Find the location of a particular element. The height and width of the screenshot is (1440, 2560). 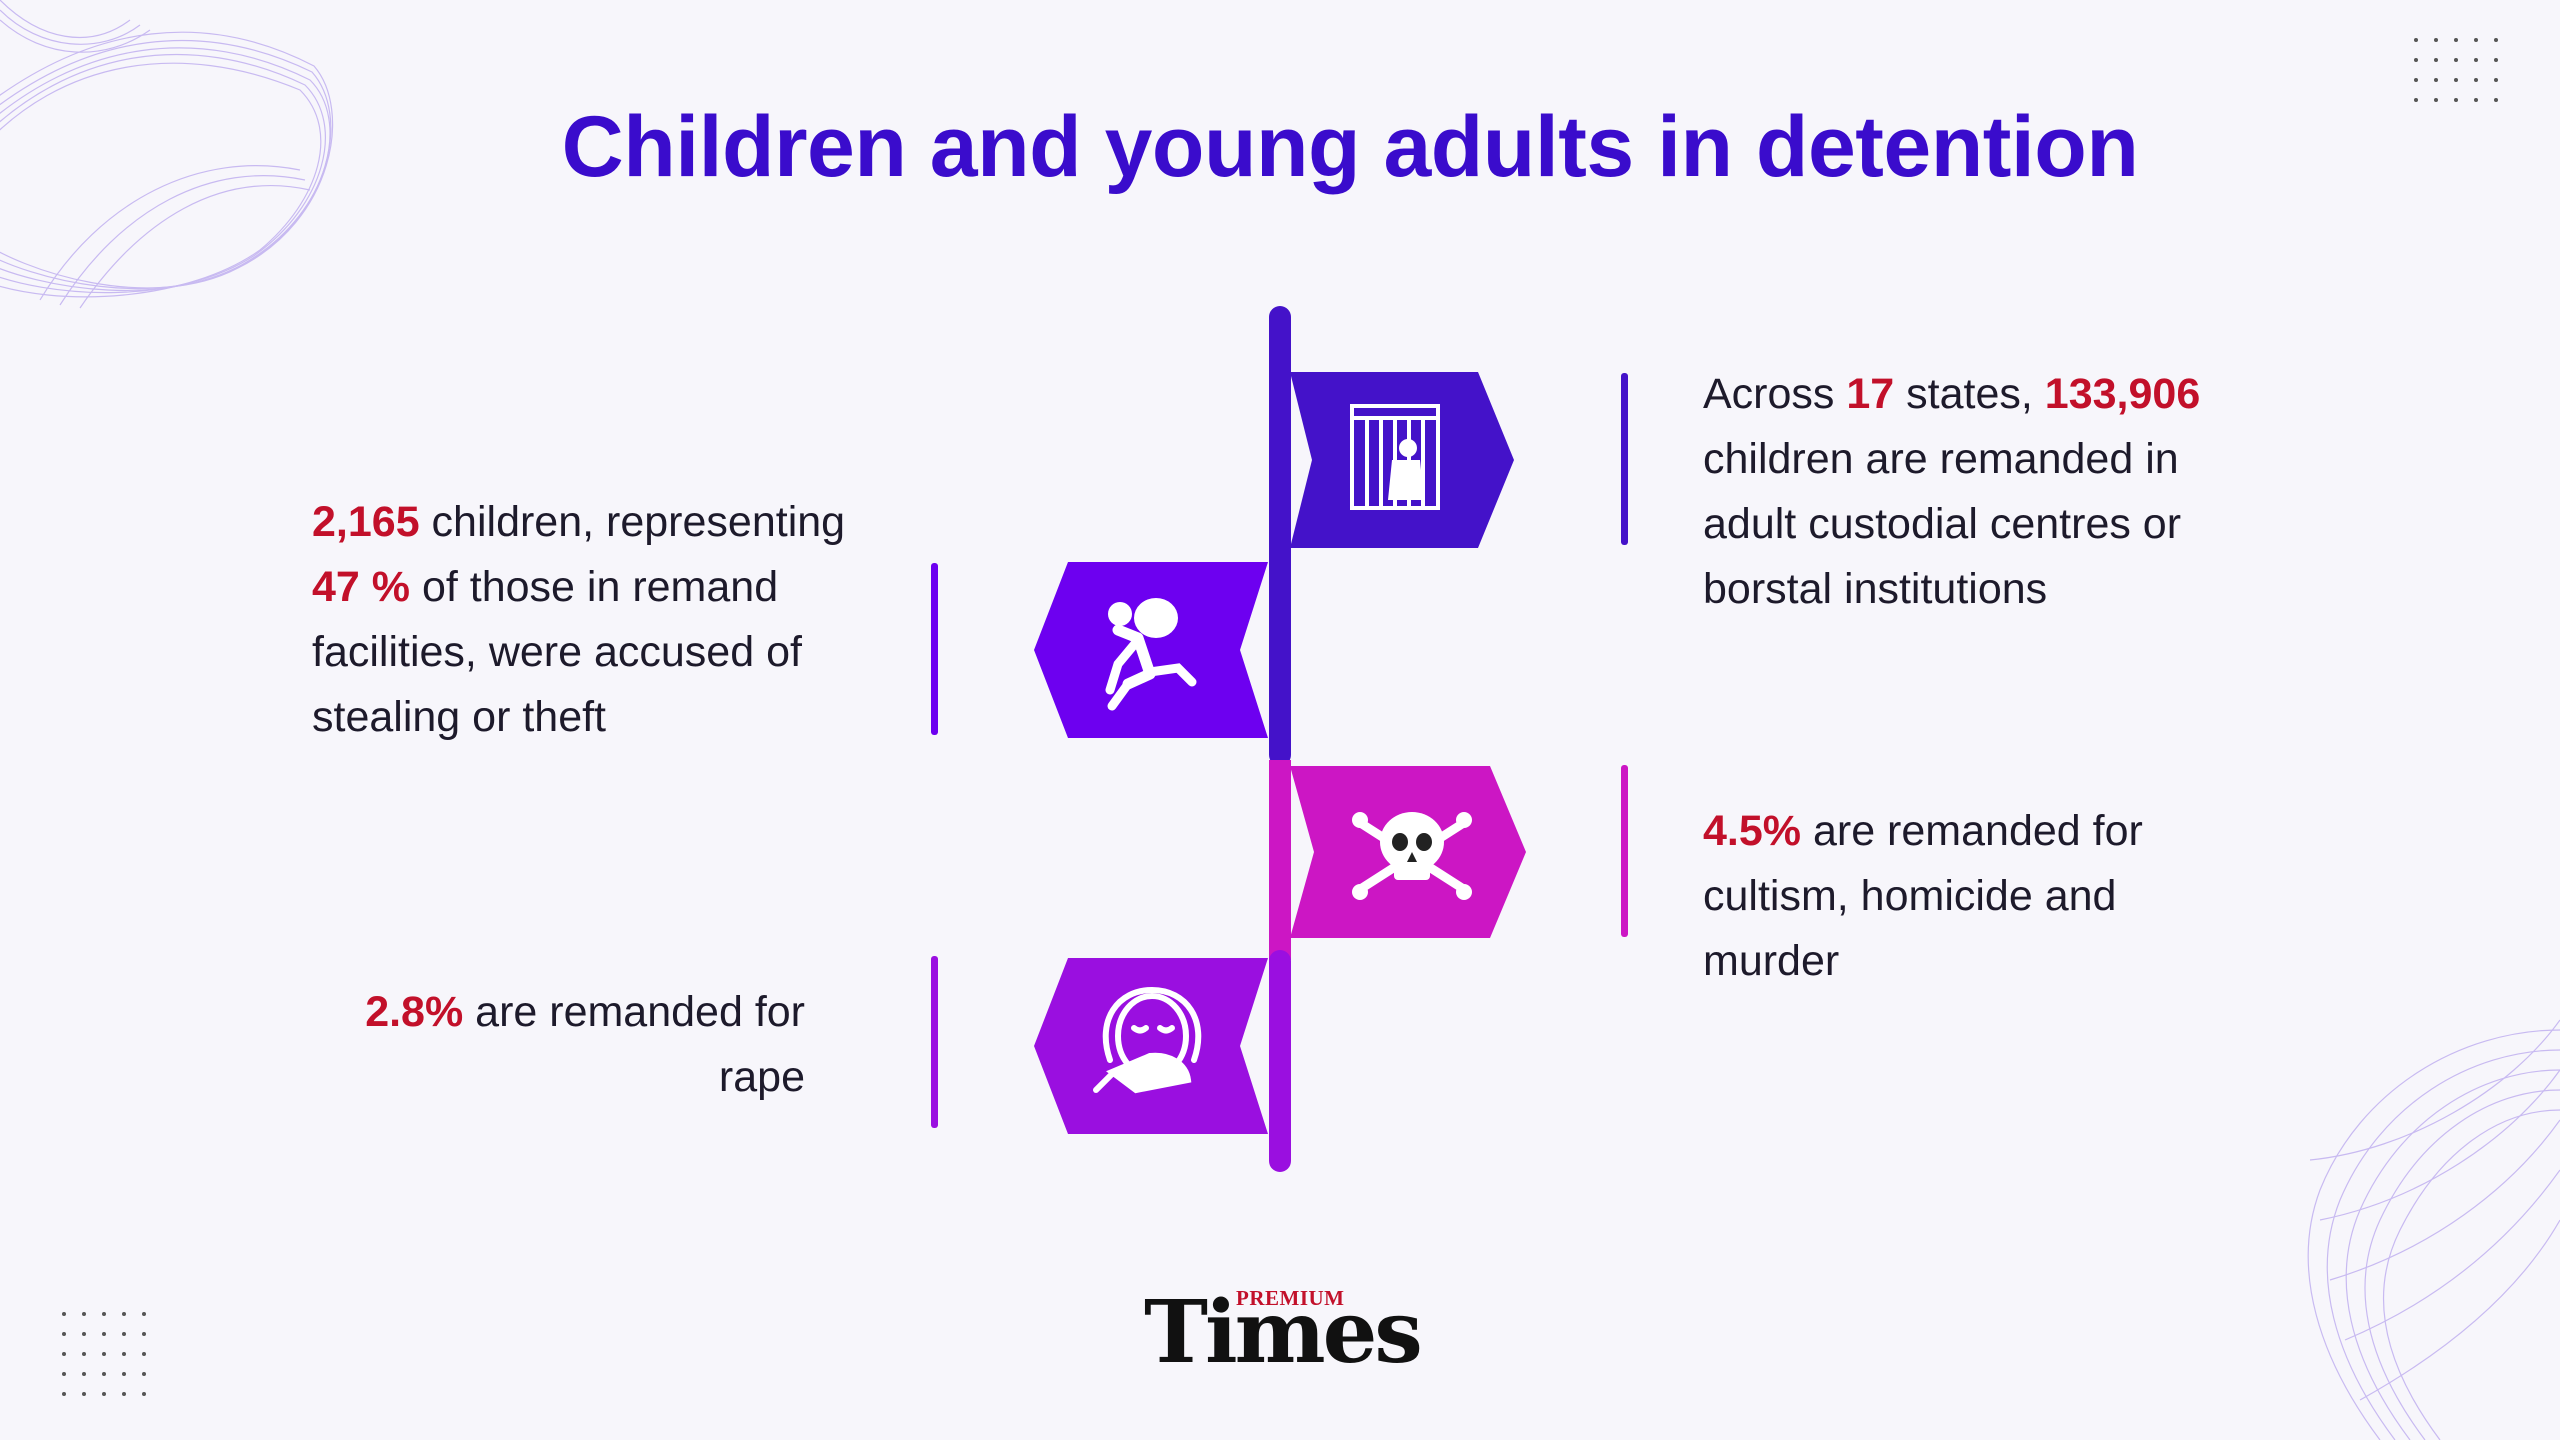

stat-theft-count: 2,165 is located at coordinates (366, 522).